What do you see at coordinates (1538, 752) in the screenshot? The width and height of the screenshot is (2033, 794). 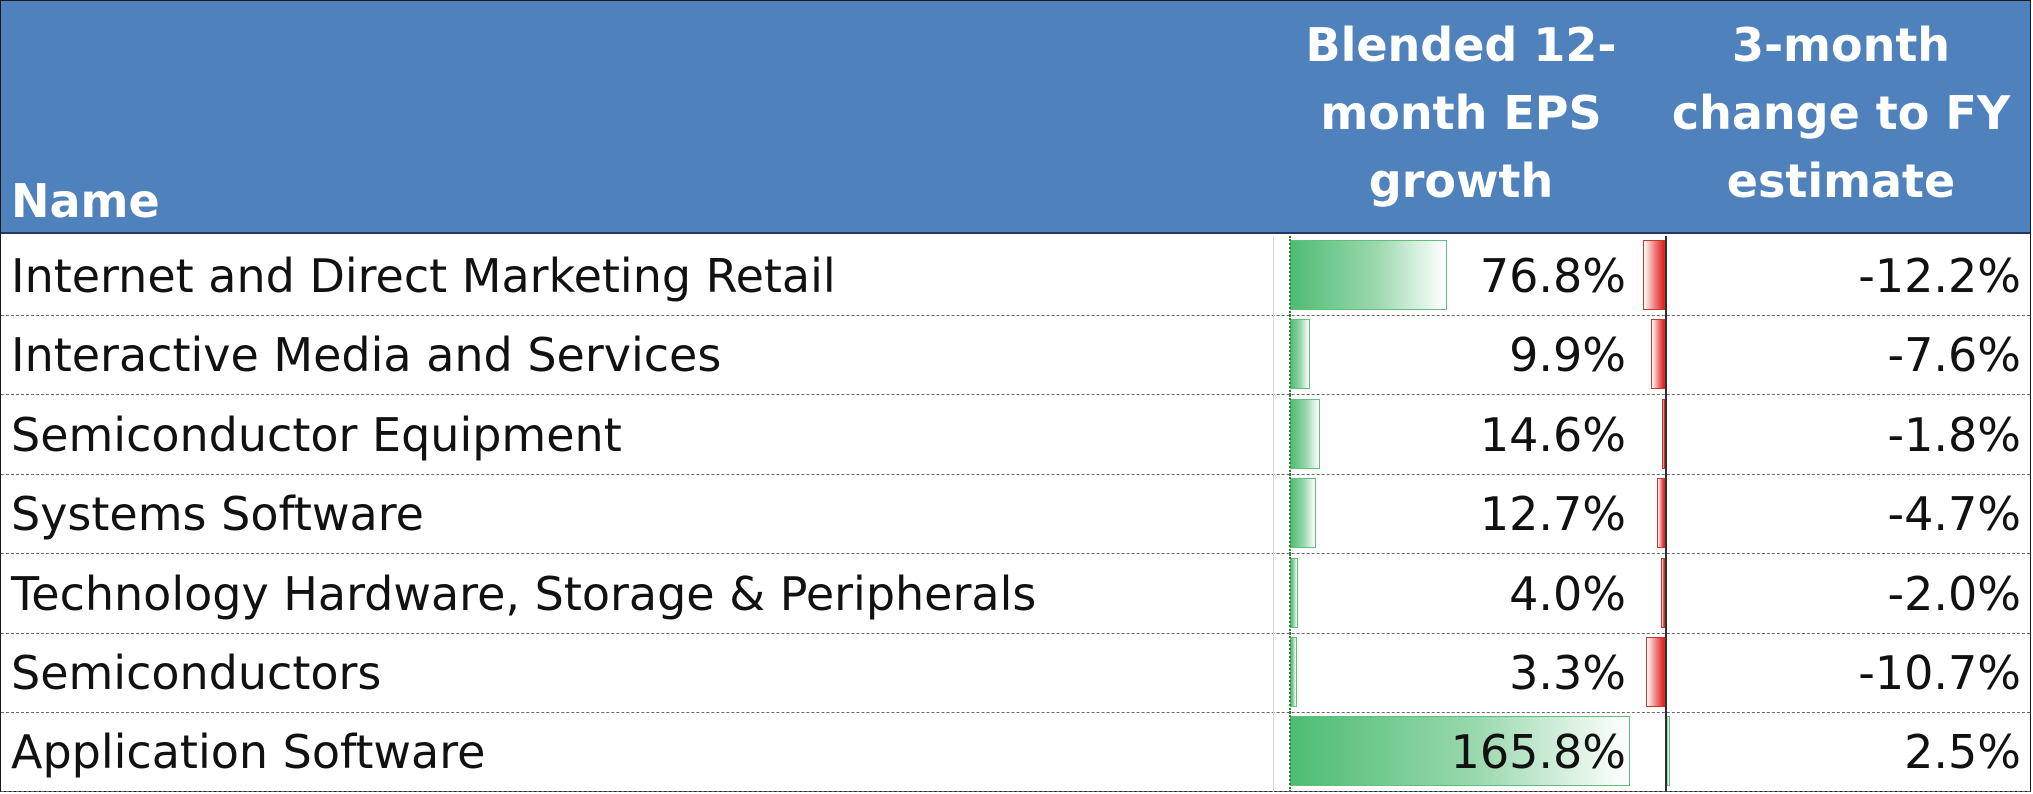 I see `eps-growth-value: 165.8%` at bounding box center [1538, 752].